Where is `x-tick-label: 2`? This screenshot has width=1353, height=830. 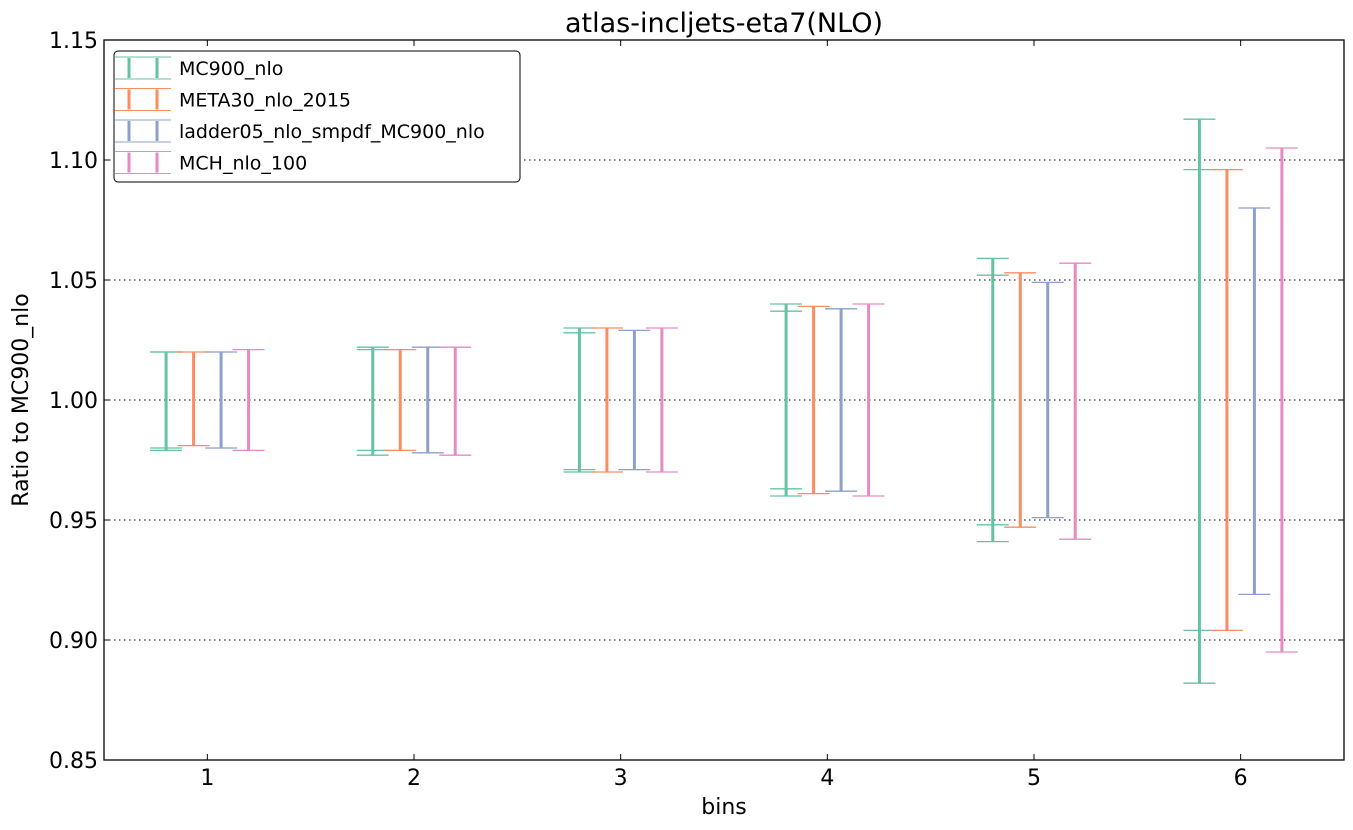 x-tick-label: 2 is located at coordinates (414, 778).